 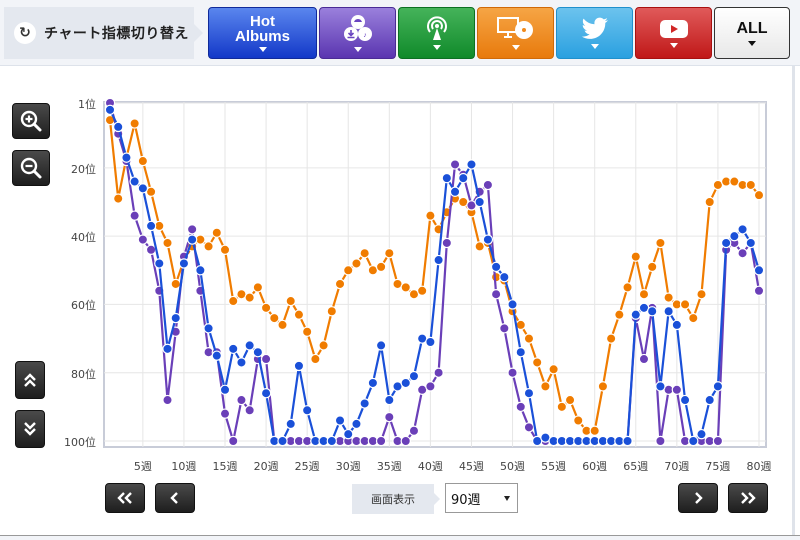 I want to click on x-axis-label: 25週, so click(x=307, y=466).